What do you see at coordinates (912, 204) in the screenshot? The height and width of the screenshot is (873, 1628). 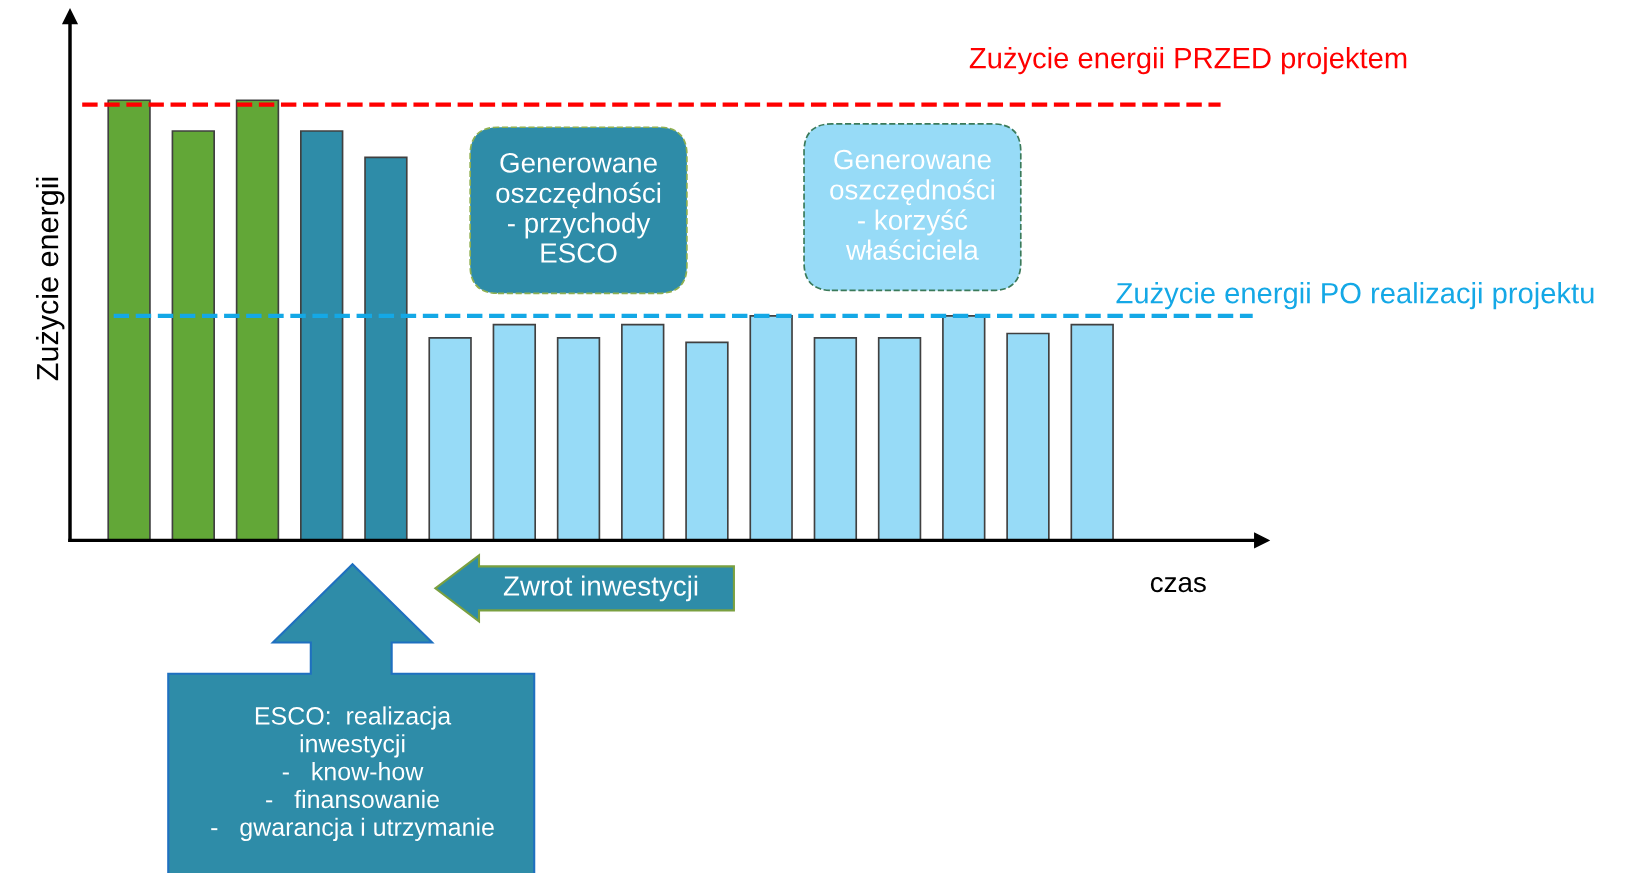 I see `annotation: Generowane oszczędności - korzyść właściciela` at bounding box center [912, 204].